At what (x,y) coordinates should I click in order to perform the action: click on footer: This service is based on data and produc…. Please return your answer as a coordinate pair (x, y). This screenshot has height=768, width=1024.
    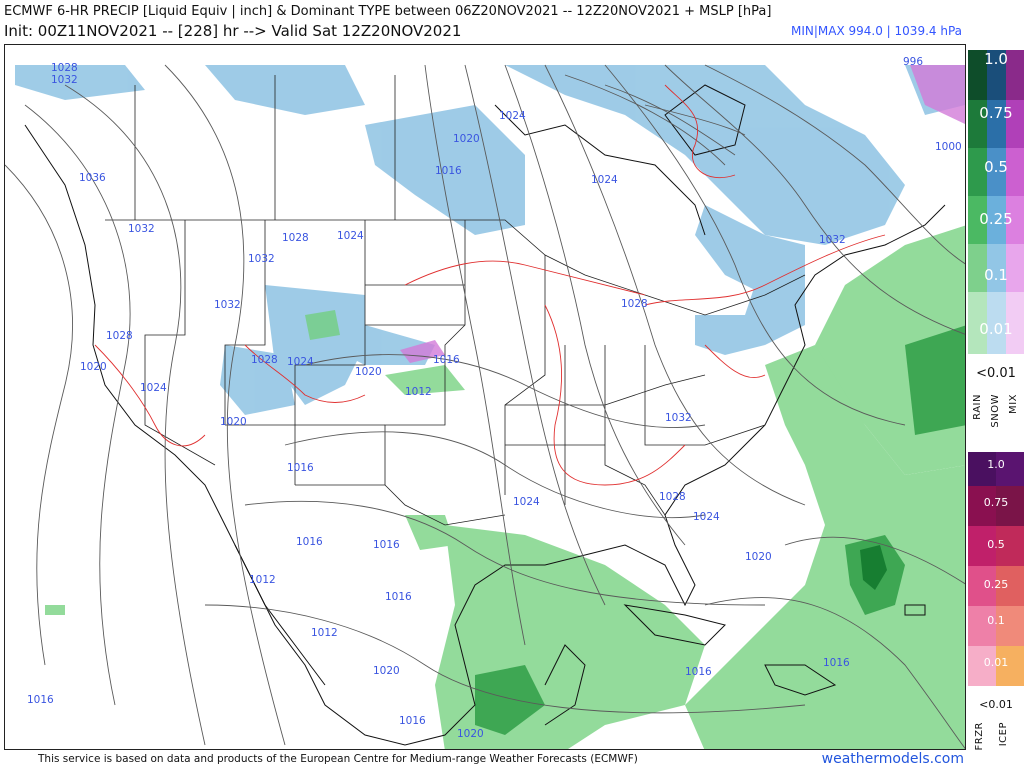
    Looking at the image, I should click on (512, 759).